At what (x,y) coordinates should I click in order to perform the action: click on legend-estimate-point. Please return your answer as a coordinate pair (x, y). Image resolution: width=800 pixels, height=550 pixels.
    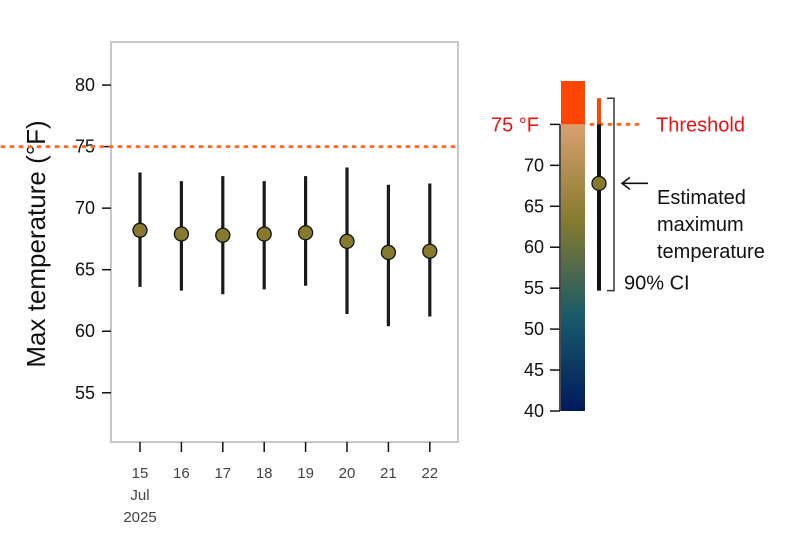
    Looking at the image, I should click on (599, 183).